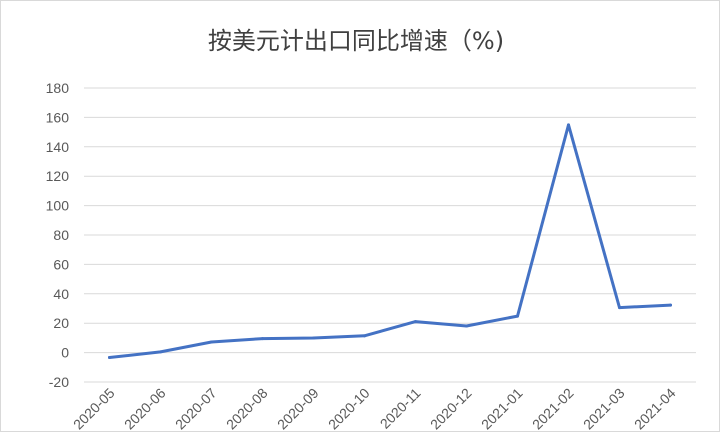  I want to click on y-tick-label: 120, so click(58, 176).